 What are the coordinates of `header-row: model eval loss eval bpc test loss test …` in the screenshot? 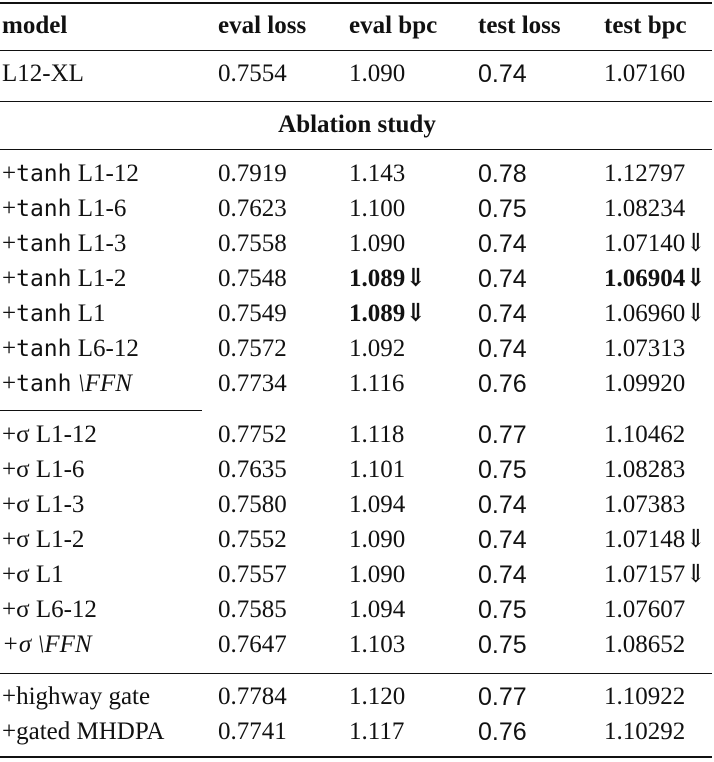 It's located at (357, 26).